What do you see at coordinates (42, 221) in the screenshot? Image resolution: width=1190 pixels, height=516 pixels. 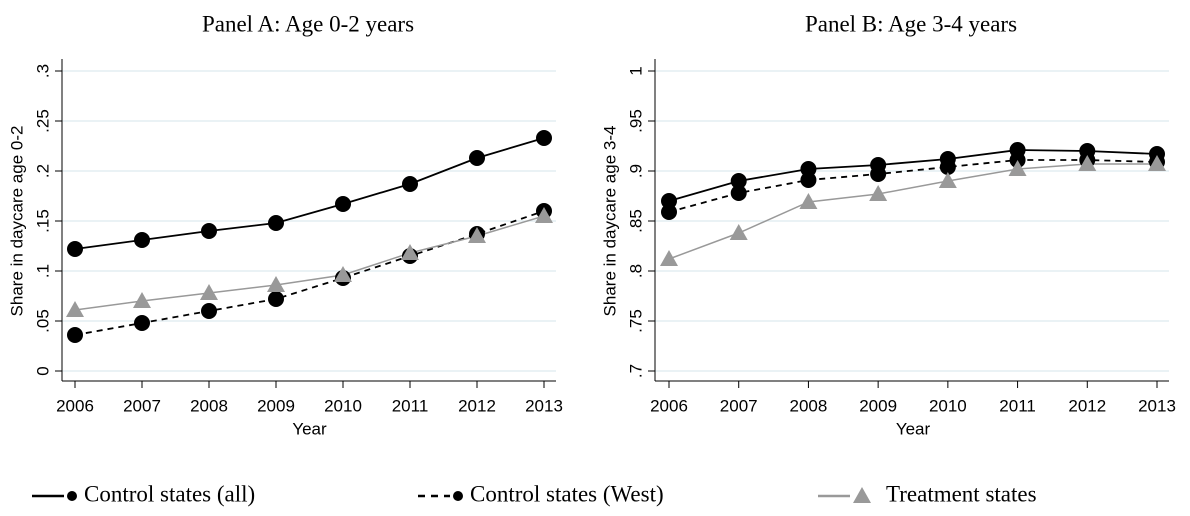 I see `y-tick-label: .15` at bounding box center [42, 221].